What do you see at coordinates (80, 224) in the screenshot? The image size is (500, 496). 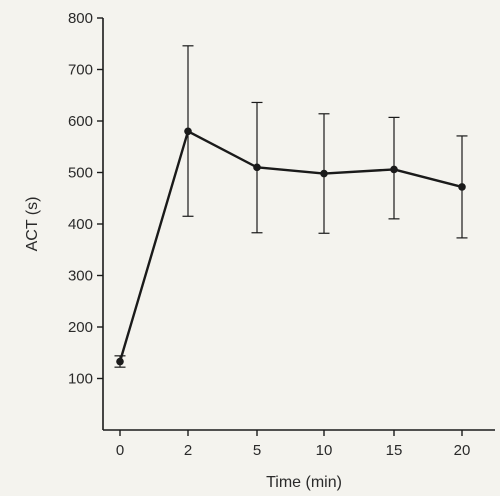 I see `y-tick-label: 400` at bounding box center [80, 224].